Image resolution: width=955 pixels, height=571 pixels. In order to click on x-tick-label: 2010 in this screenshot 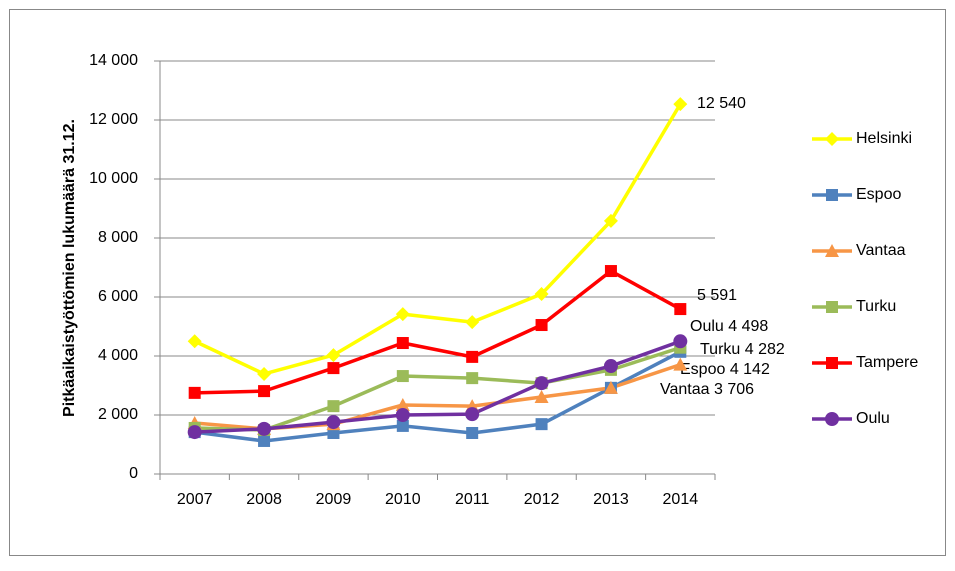, I will do `click(403, 499)`.